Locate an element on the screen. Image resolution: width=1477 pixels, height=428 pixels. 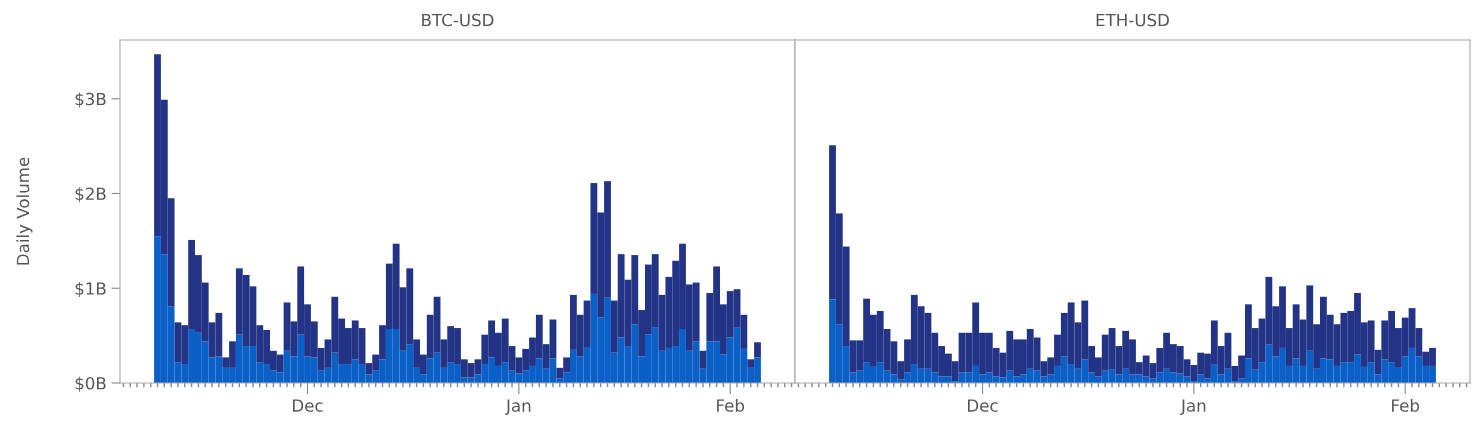
chart-title: ETH-USD is located at coordinates (1132, 20).